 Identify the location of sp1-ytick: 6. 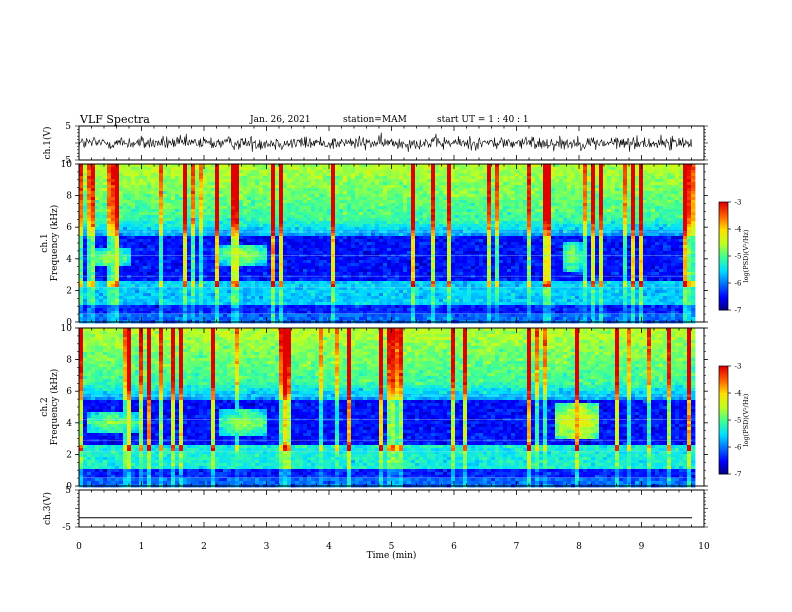
(69, 228).